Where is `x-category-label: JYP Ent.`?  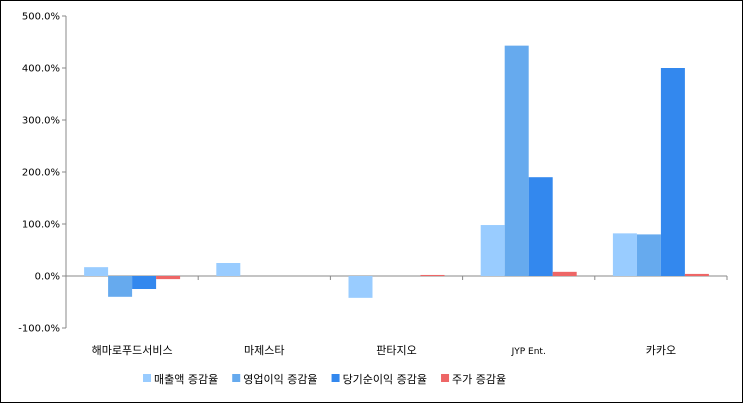 x-category-label: JYP Ent. is located at coordinates (528, 352).